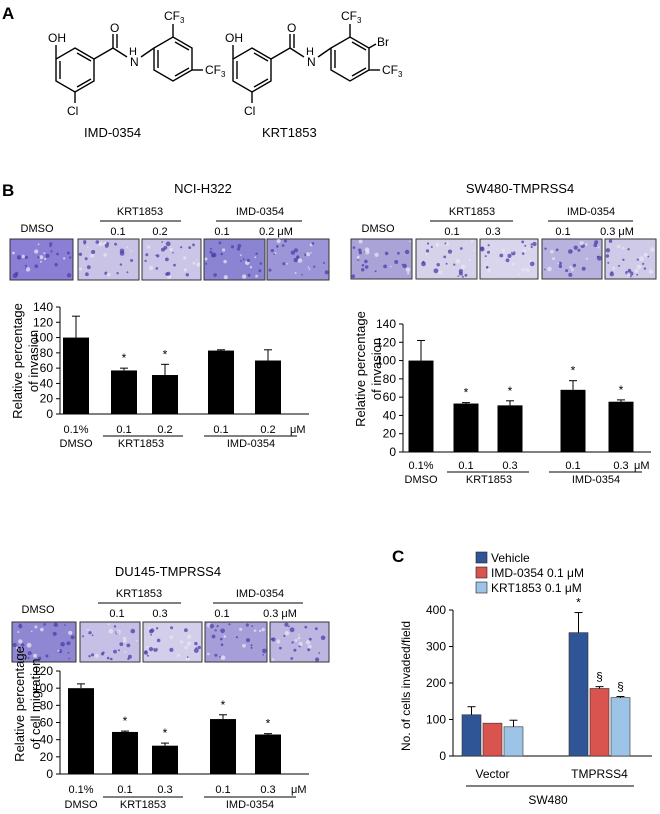  I want to click on legend-label: IMD-0354 0.1 μM, so click(537, 573).